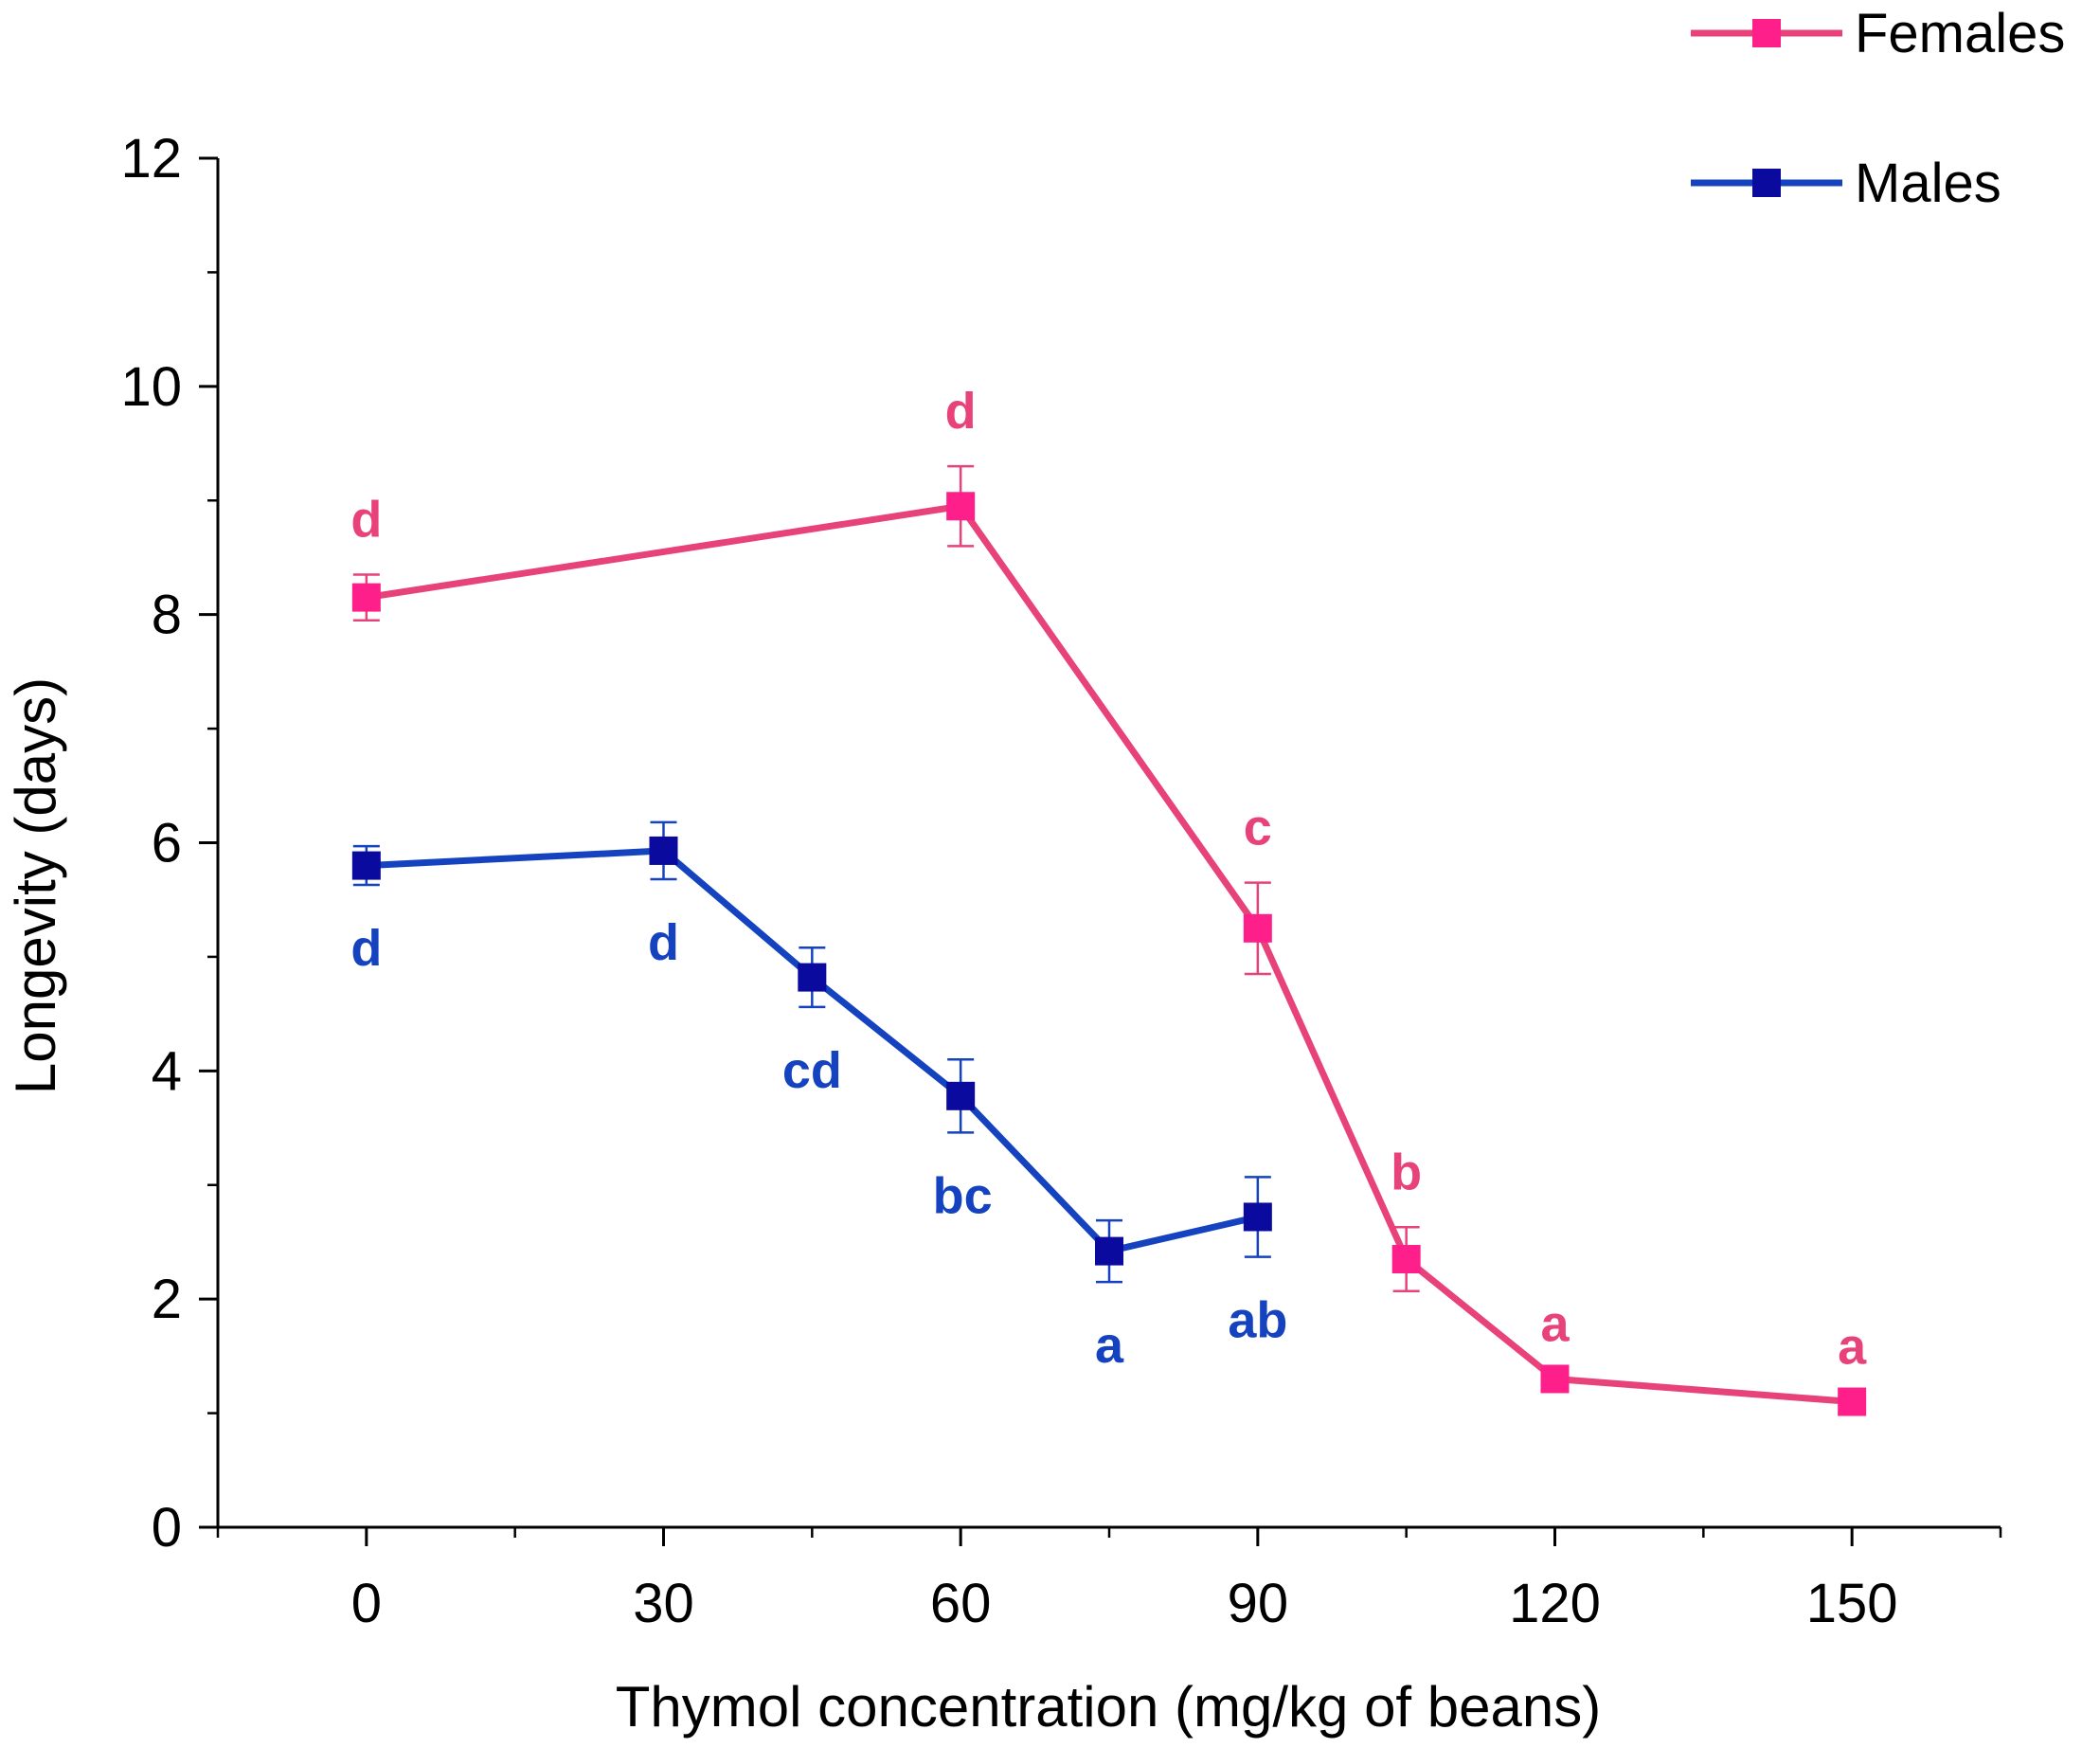 This screenshot has height=1748, width=2100. I want to click on legend-males-label: Males, so click(1928, 183).